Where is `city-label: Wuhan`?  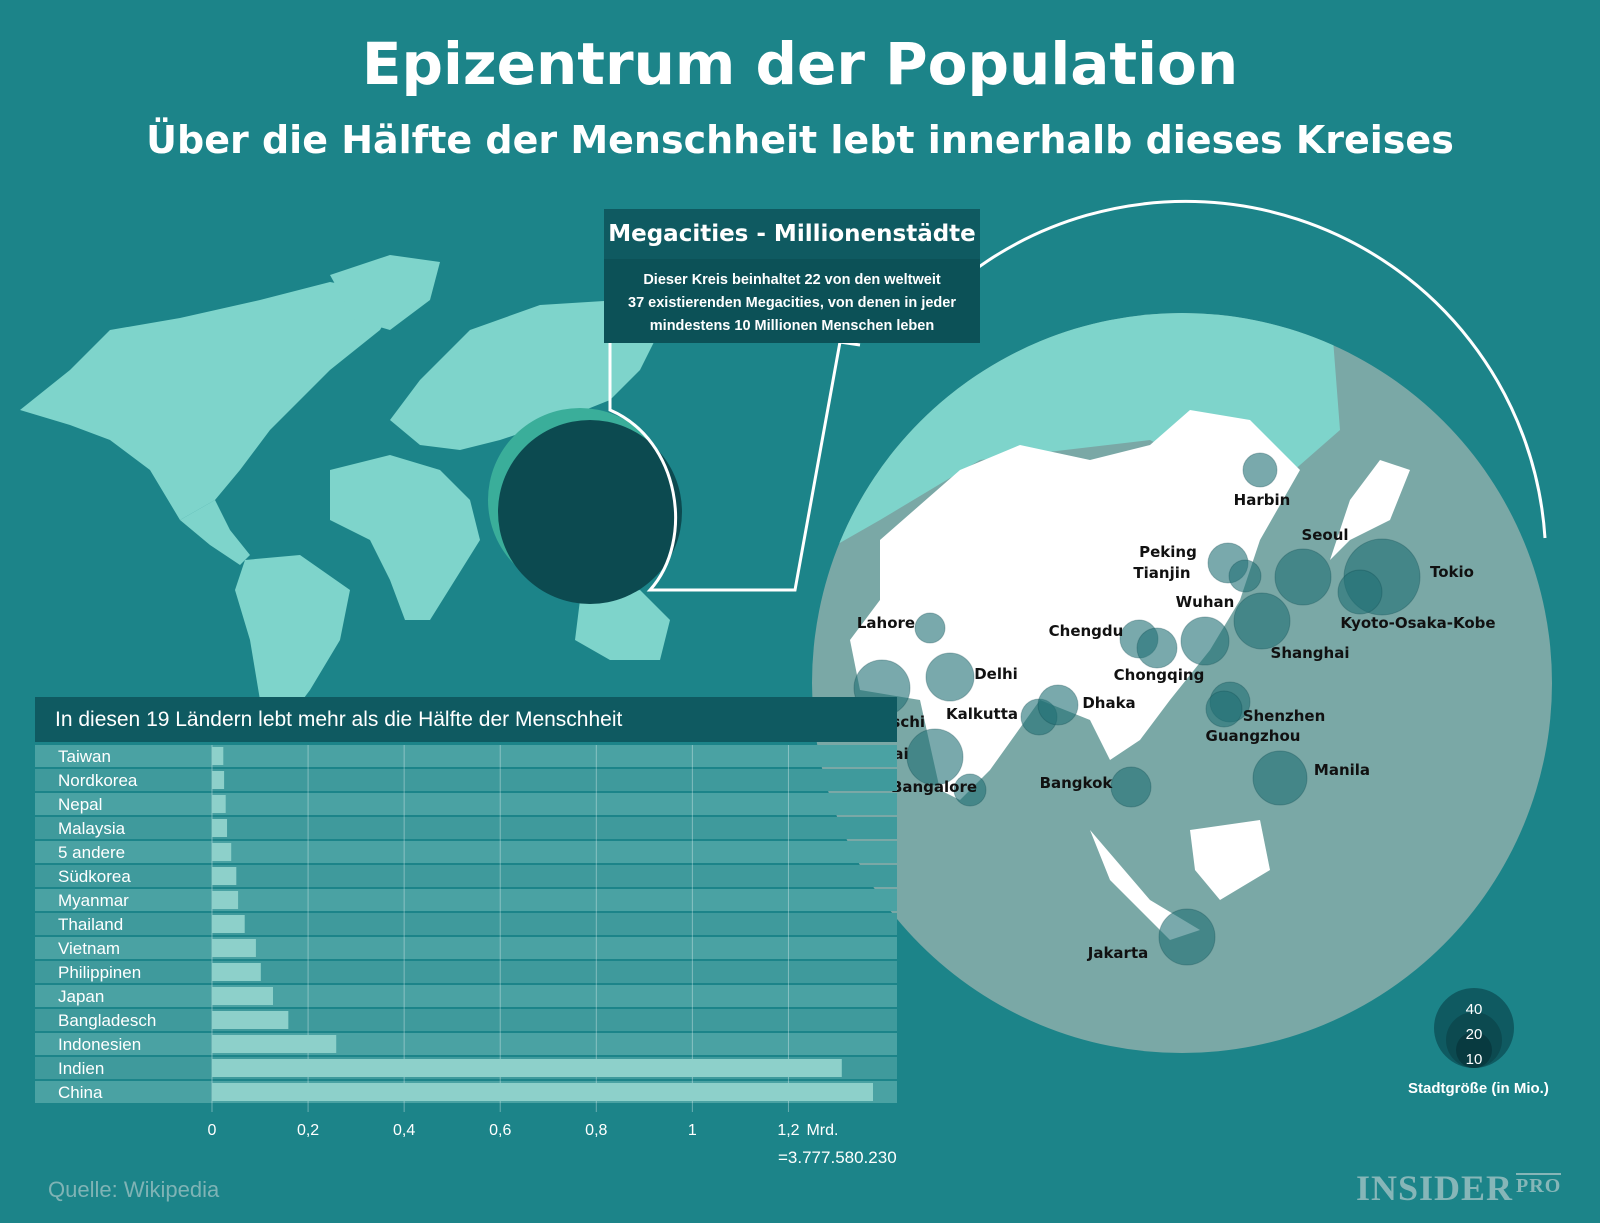
city-label: Wuhan is located at coordinates (1205, 602).